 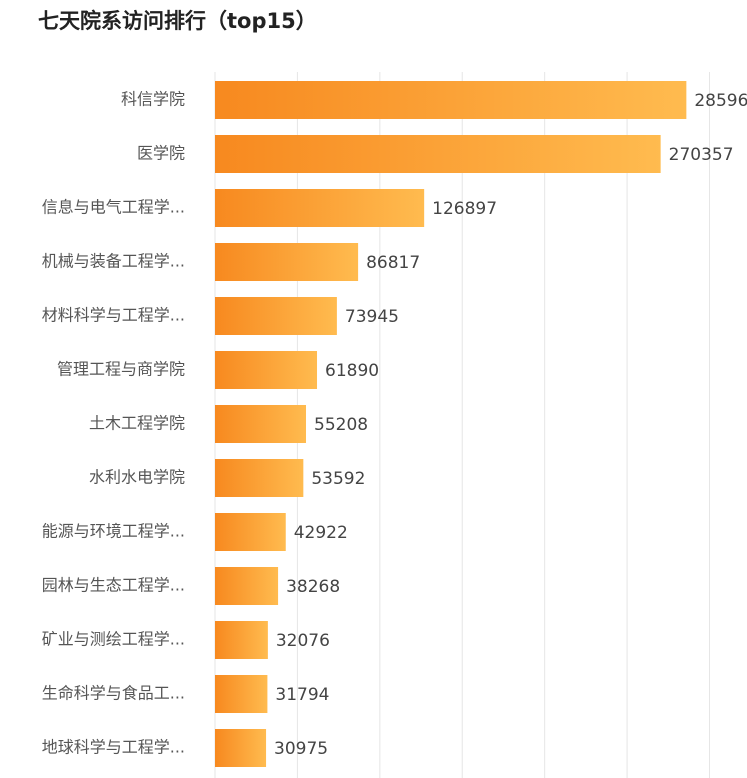 I want to click on data-label: 53592, so click(x=338, y=479).